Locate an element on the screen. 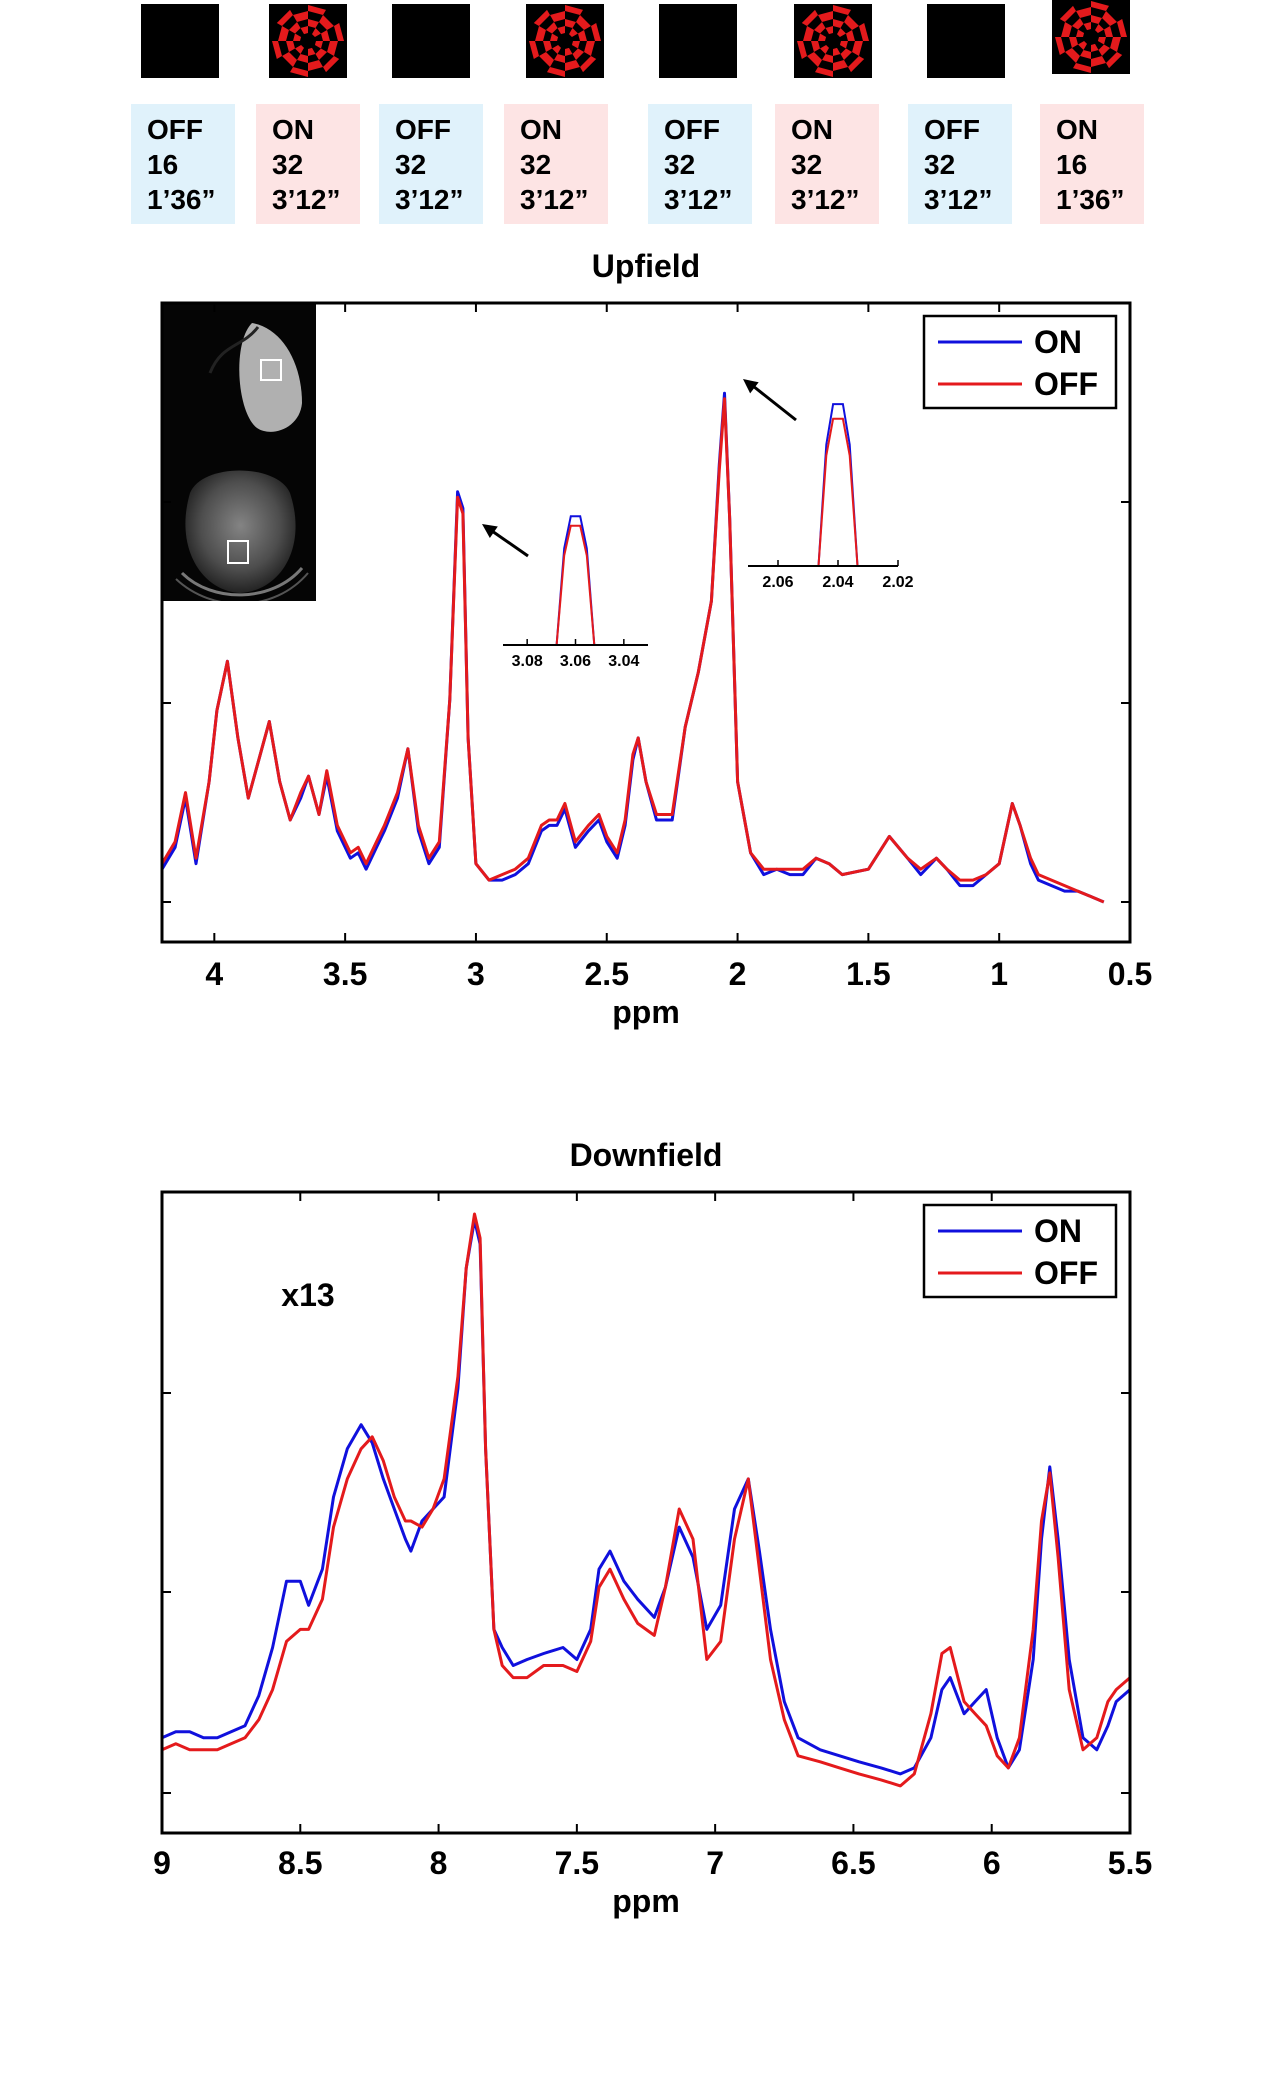 The image size is (1274, 2081). x-tick-label: 3.5 is located at coordinates (345, 974).